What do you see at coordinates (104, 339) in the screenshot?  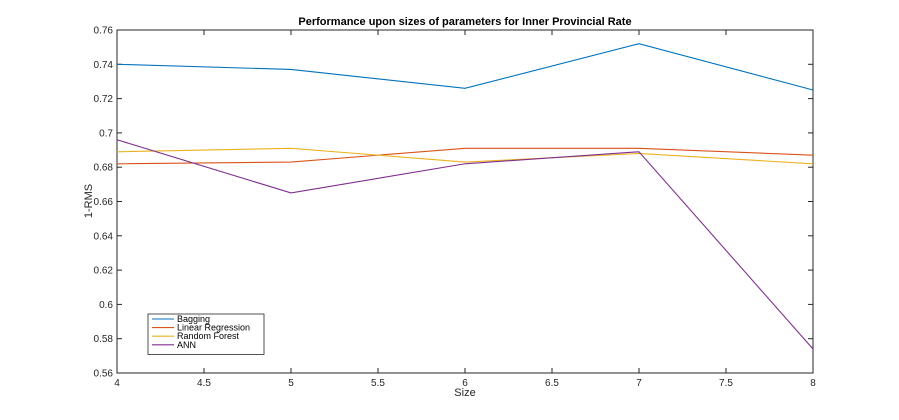 I see `y-tick-label: 0.58` at bounding box center [104, 339].